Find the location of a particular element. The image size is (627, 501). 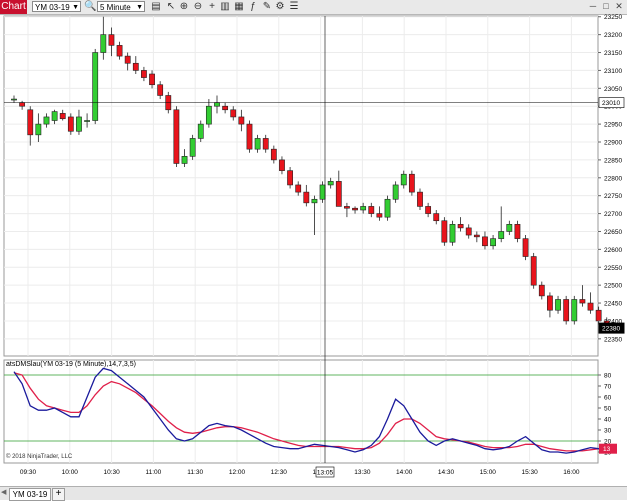

data-series-icon: ▦ is located at coordinates (239, 6).